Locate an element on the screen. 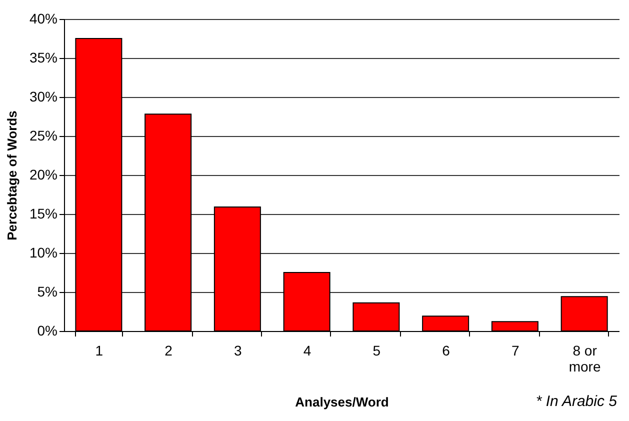  y-tick-label: 0% is located at coordinates (47, 330).